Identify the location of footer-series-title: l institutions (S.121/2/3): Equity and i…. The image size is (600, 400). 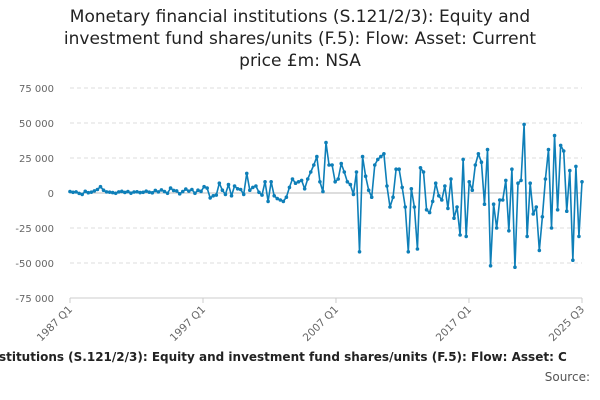
(283, 357).